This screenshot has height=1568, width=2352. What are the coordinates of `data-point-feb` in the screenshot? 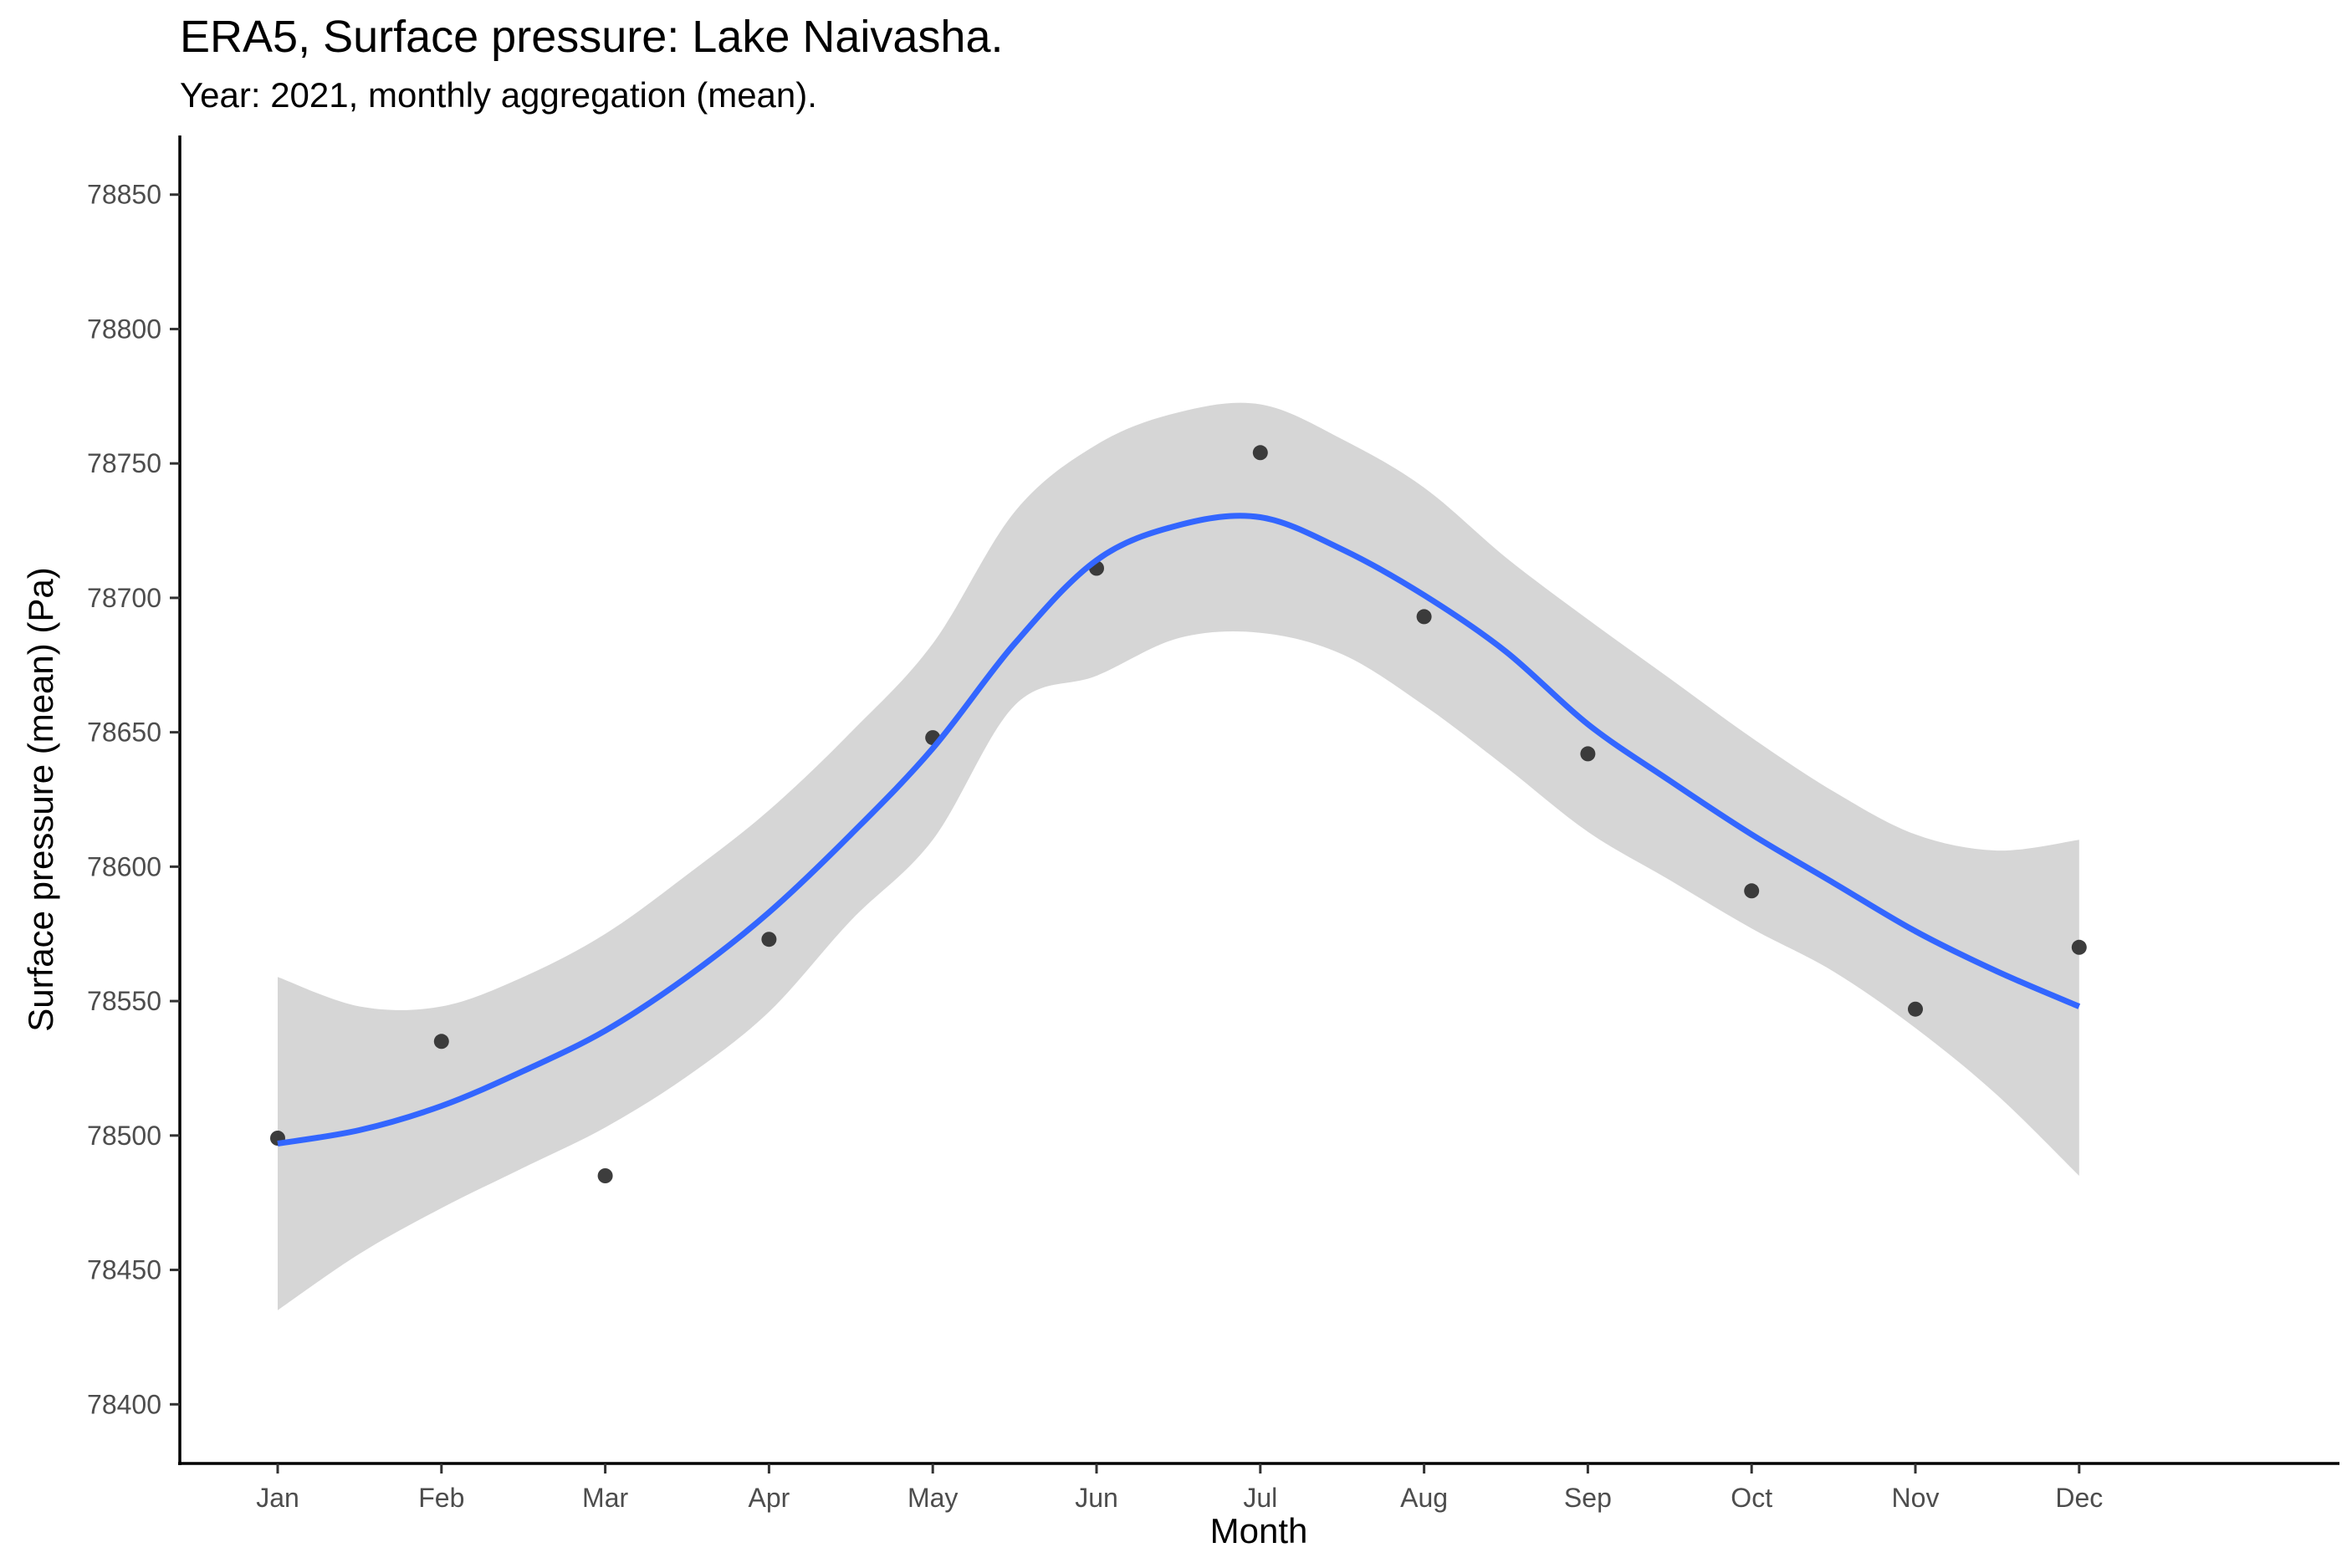 It's located at (441, 1042).